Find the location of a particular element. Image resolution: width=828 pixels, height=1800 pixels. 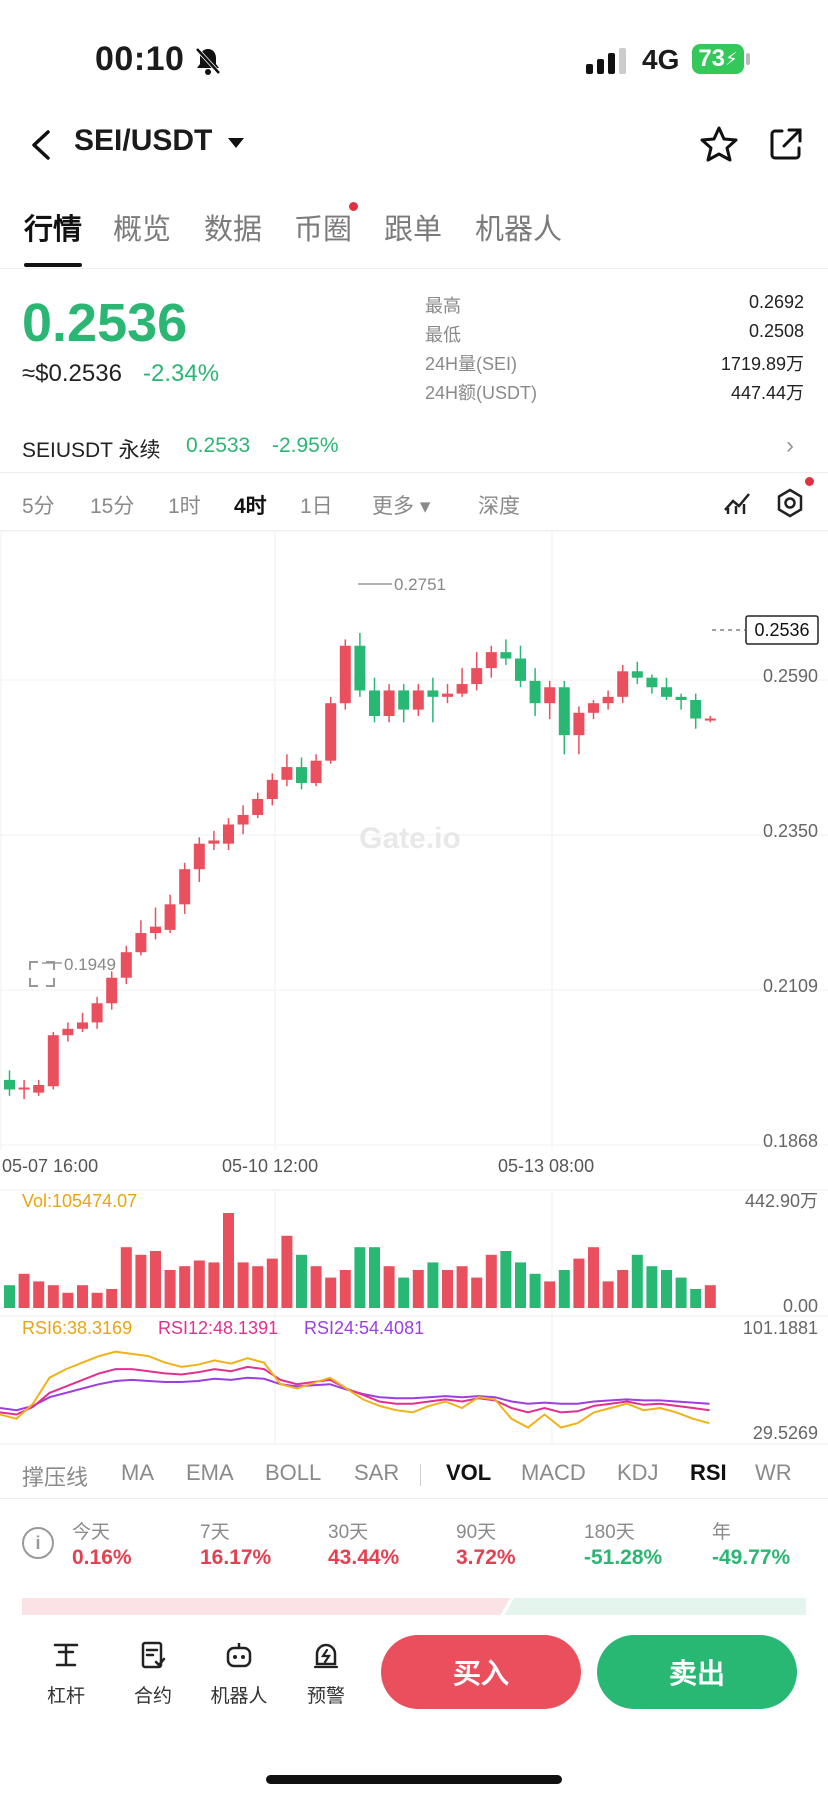

timeframe-5m: 5分 is located at coordinates (38, 506).